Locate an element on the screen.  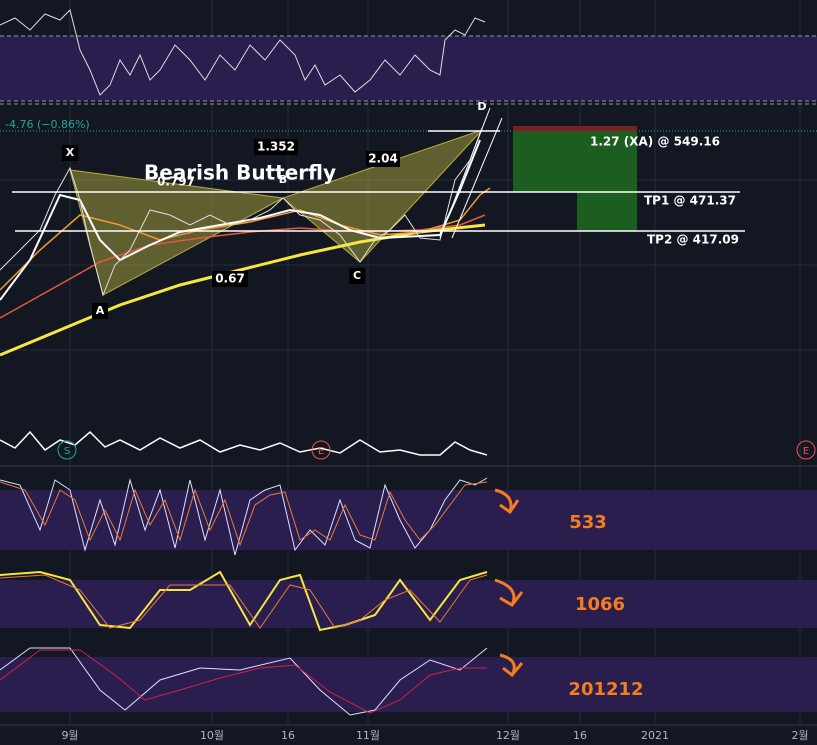
marker-label: S is located at coordinates (67, 451).